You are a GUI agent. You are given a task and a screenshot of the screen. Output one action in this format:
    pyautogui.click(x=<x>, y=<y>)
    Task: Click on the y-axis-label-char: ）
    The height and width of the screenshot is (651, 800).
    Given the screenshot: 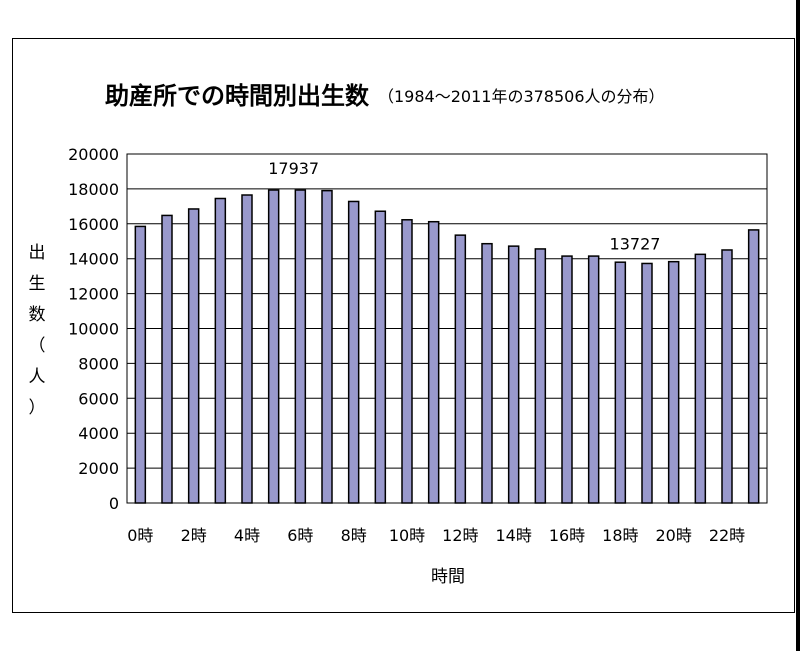 What is the action you would take?
    pyautogui.click(x=37, y=408)
    